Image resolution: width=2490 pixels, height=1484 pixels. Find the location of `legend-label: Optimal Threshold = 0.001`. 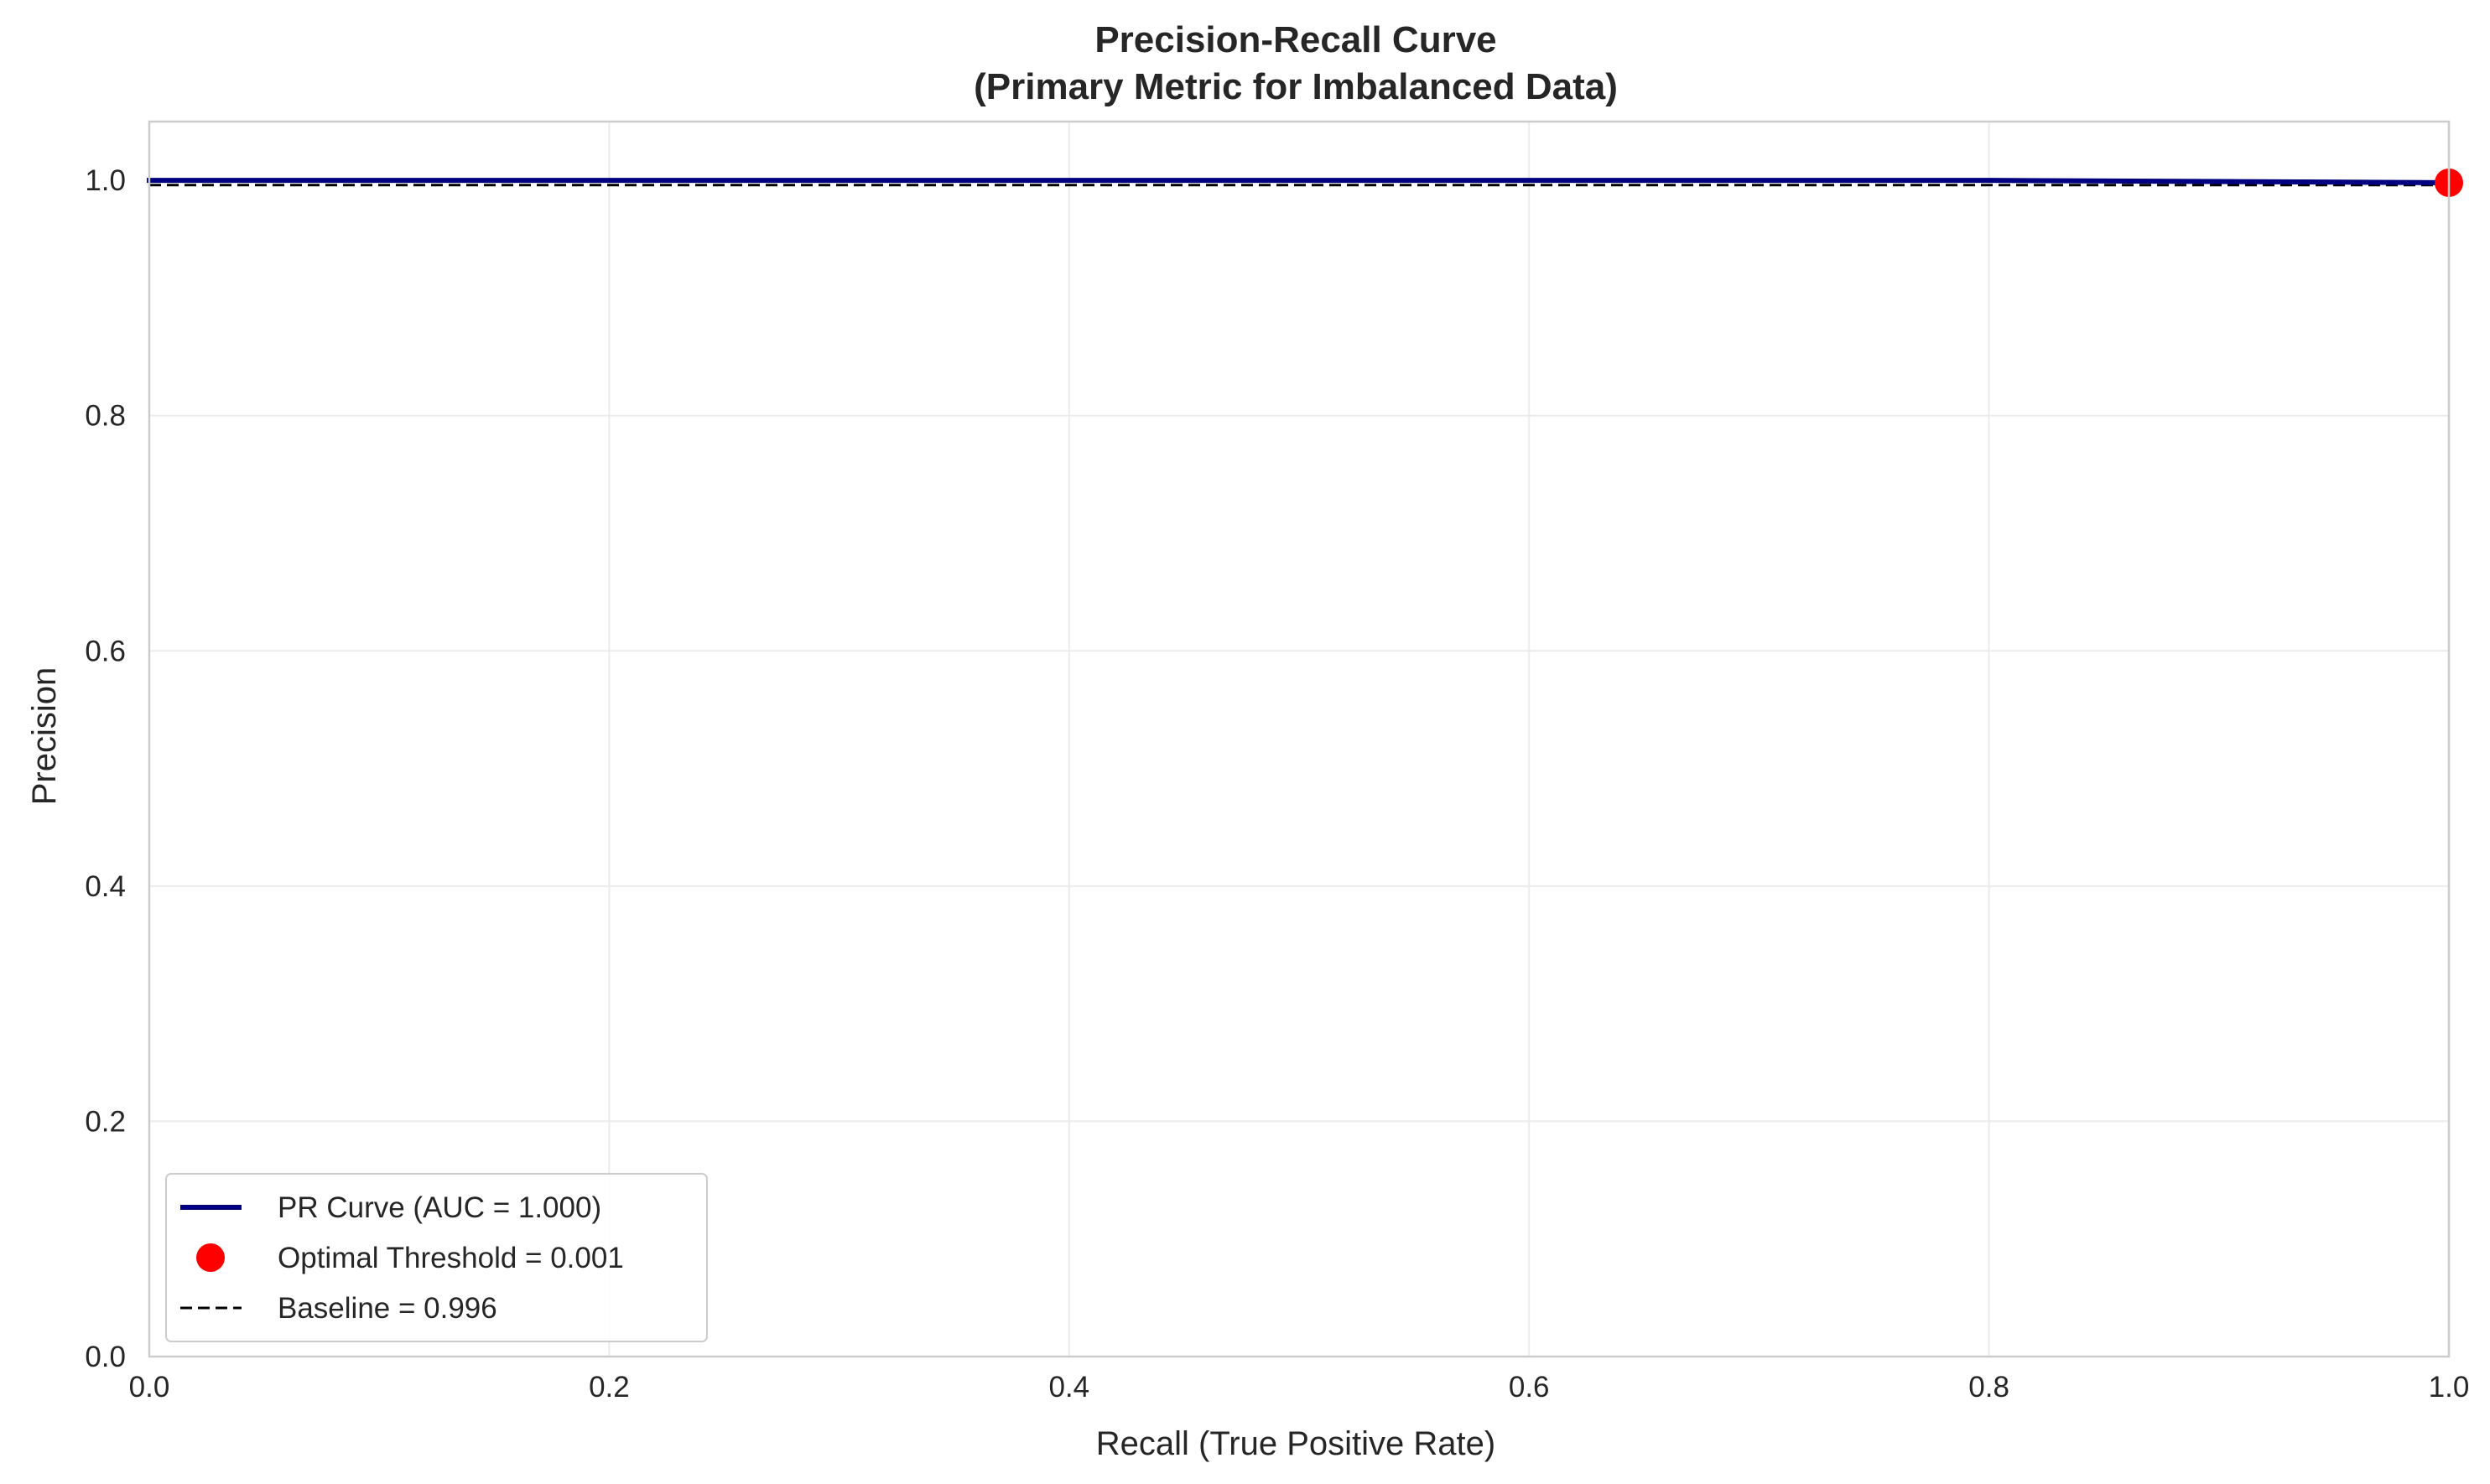

legend-label: Optimal Threshold = 0.001 is located at coordinates (451, 1258).